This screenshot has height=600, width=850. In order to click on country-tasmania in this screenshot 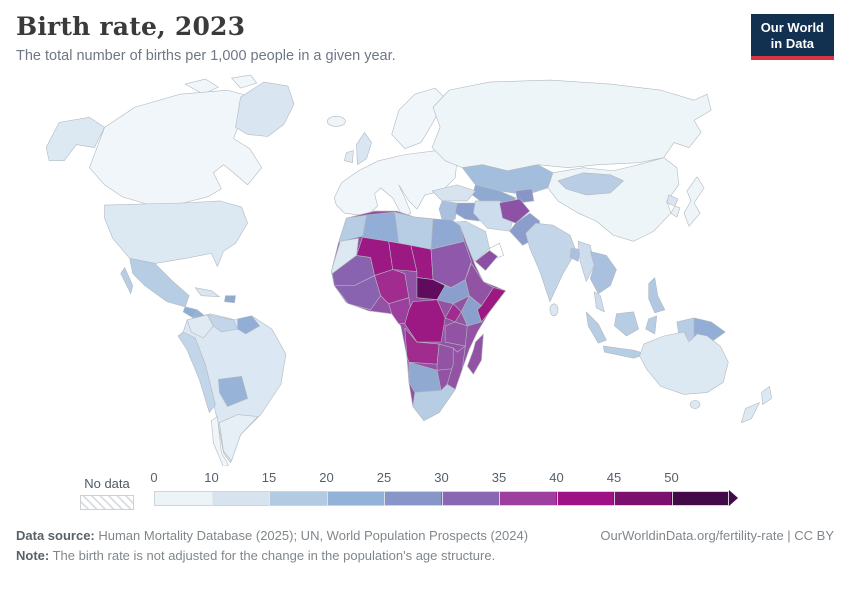, I will do `click(695, 404)`.